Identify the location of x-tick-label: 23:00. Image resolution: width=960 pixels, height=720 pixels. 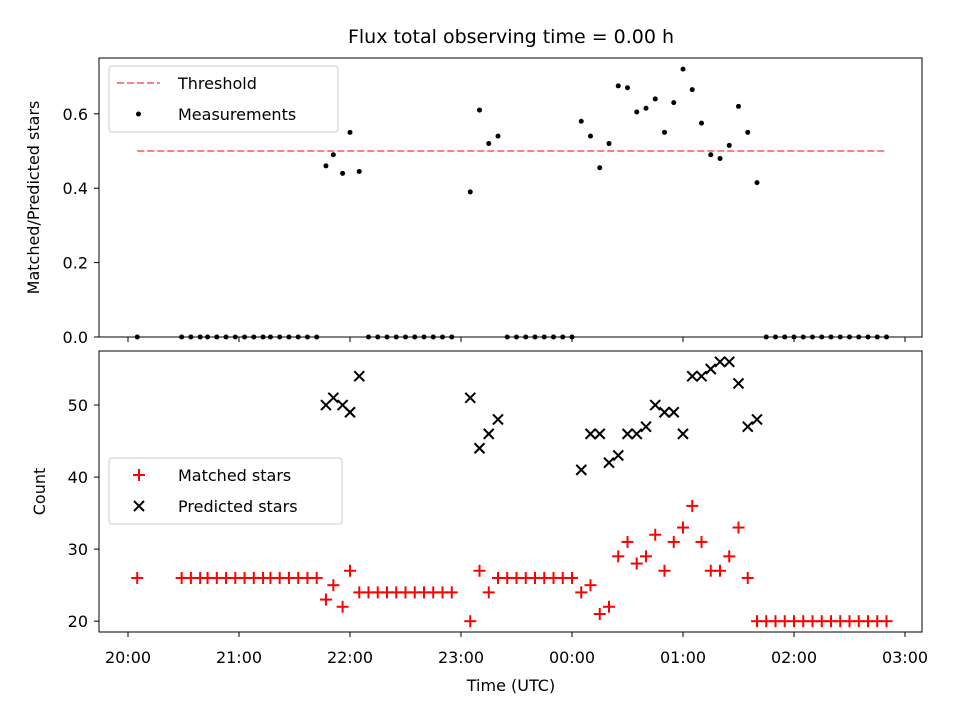
(461, 657).